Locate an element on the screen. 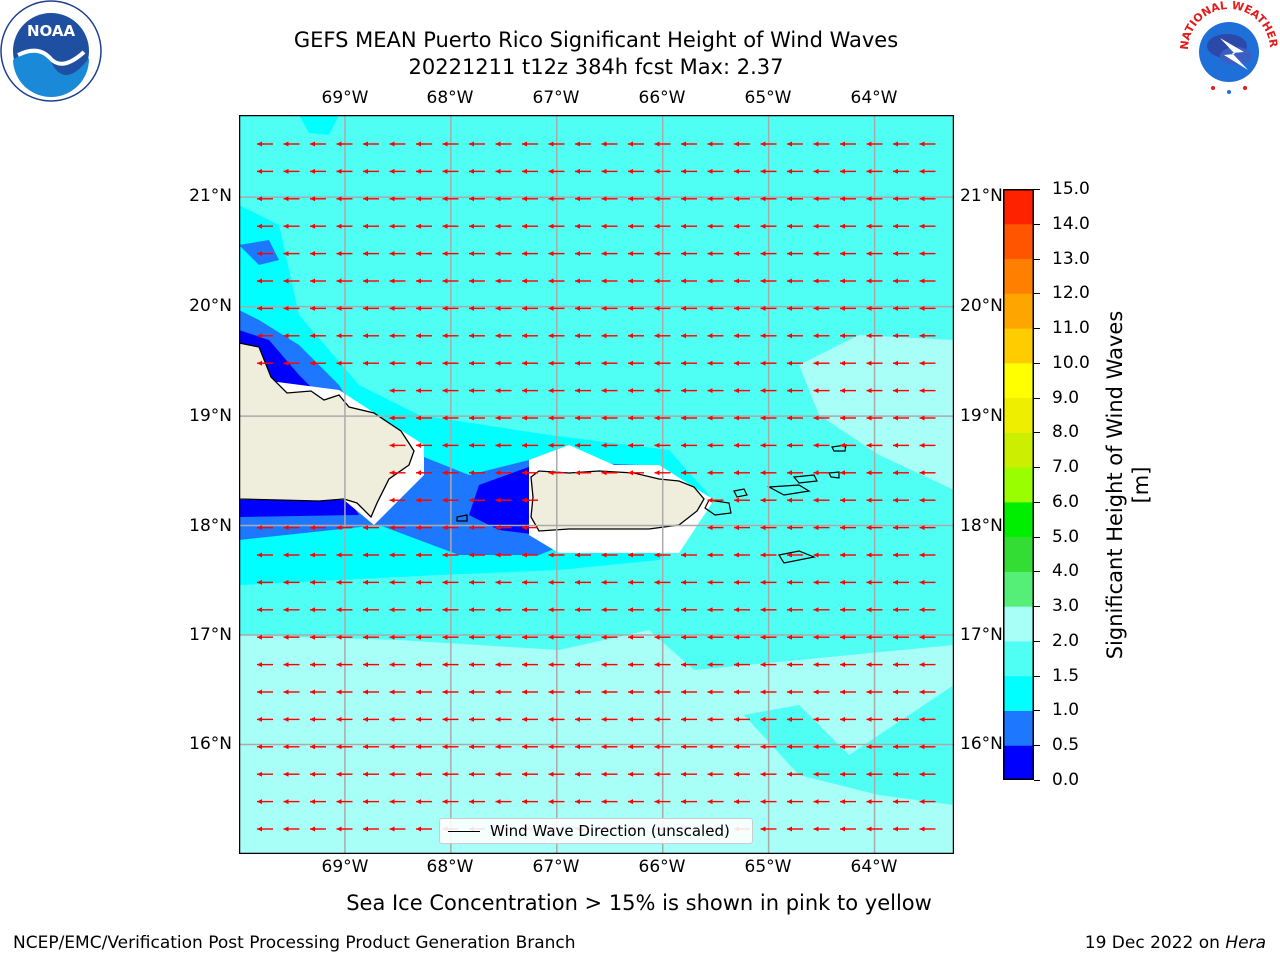  colorbar-tick-label: 13.0 is located at coordinates (1071, 258).